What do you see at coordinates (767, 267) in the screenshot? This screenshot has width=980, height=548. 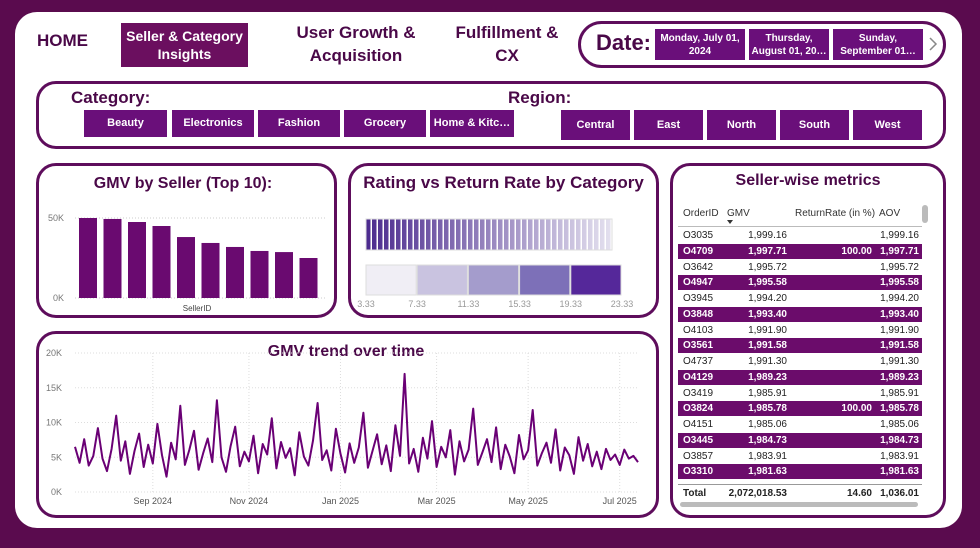 I see `table-cell: 1,995.72` at bounding box center [767, 267].